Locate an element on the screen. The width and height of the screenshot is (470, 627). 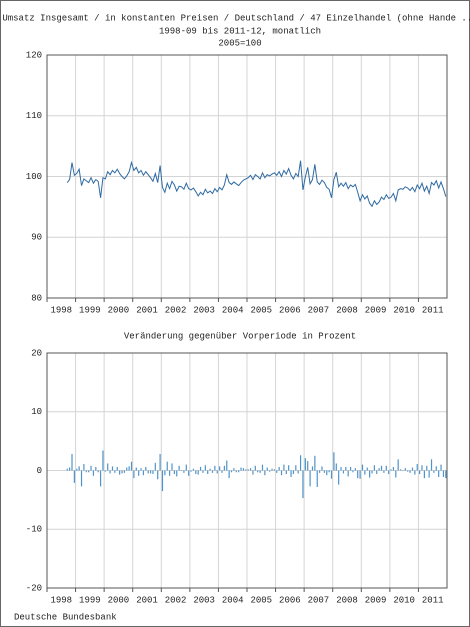
x-tick-label: 1998 is located at coordinates (61, 310).